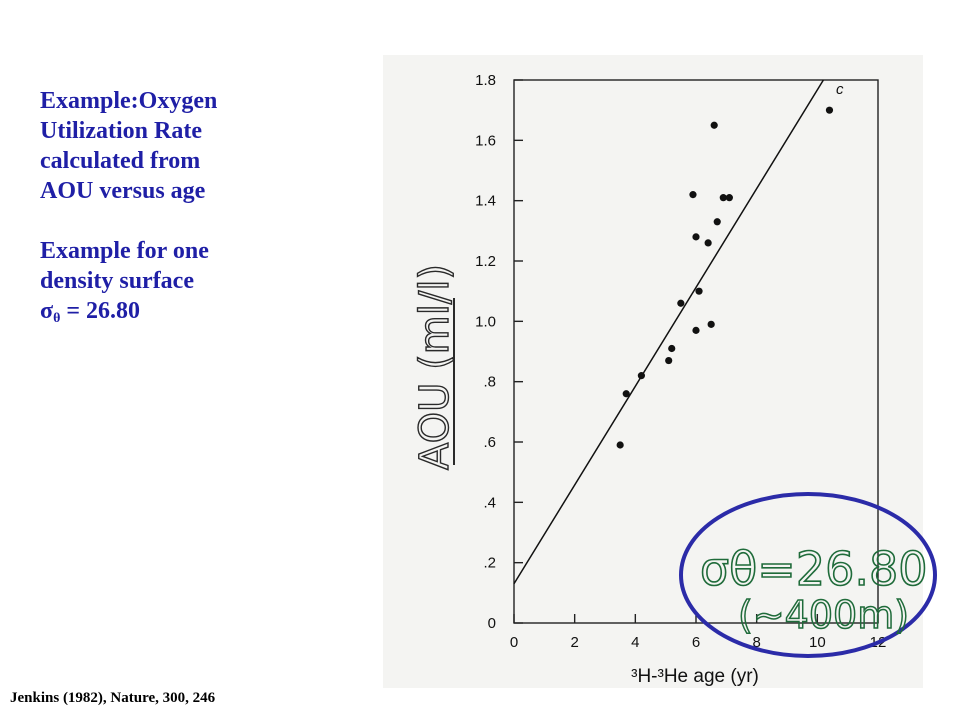  Describe the element at coordinates (489, 563) in the screenshot. I see `y-tick-label: .2` at that location.